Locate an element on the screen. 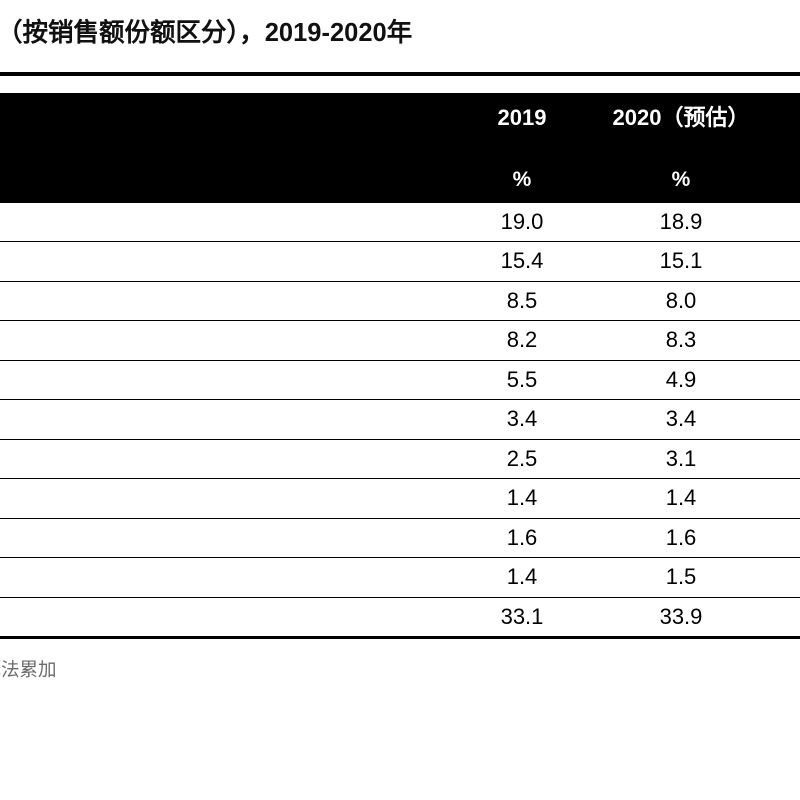  cell-2020: 8.3 is located at coordinates (681, 340).